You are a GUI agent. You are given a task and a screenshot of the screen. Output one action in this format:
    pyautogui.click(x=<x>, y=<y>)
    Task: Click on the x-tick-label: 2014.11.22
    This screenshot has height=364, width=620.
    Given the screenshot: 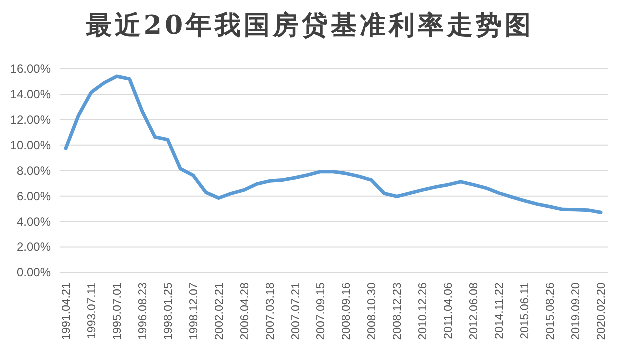 What is the action you would take?
    pyautogui.click(x=500, y=311)
    